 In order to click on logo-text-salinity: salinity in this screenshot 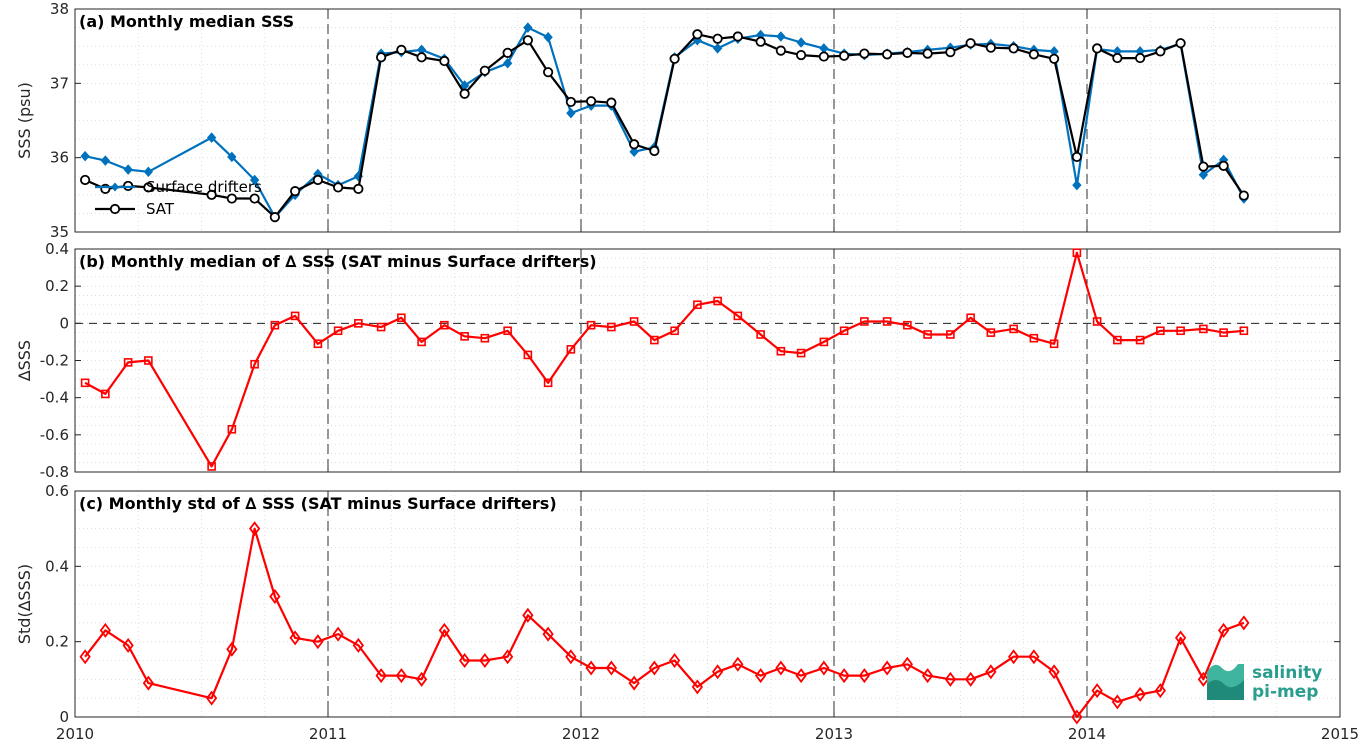, I will do `click(1287, 673)`.